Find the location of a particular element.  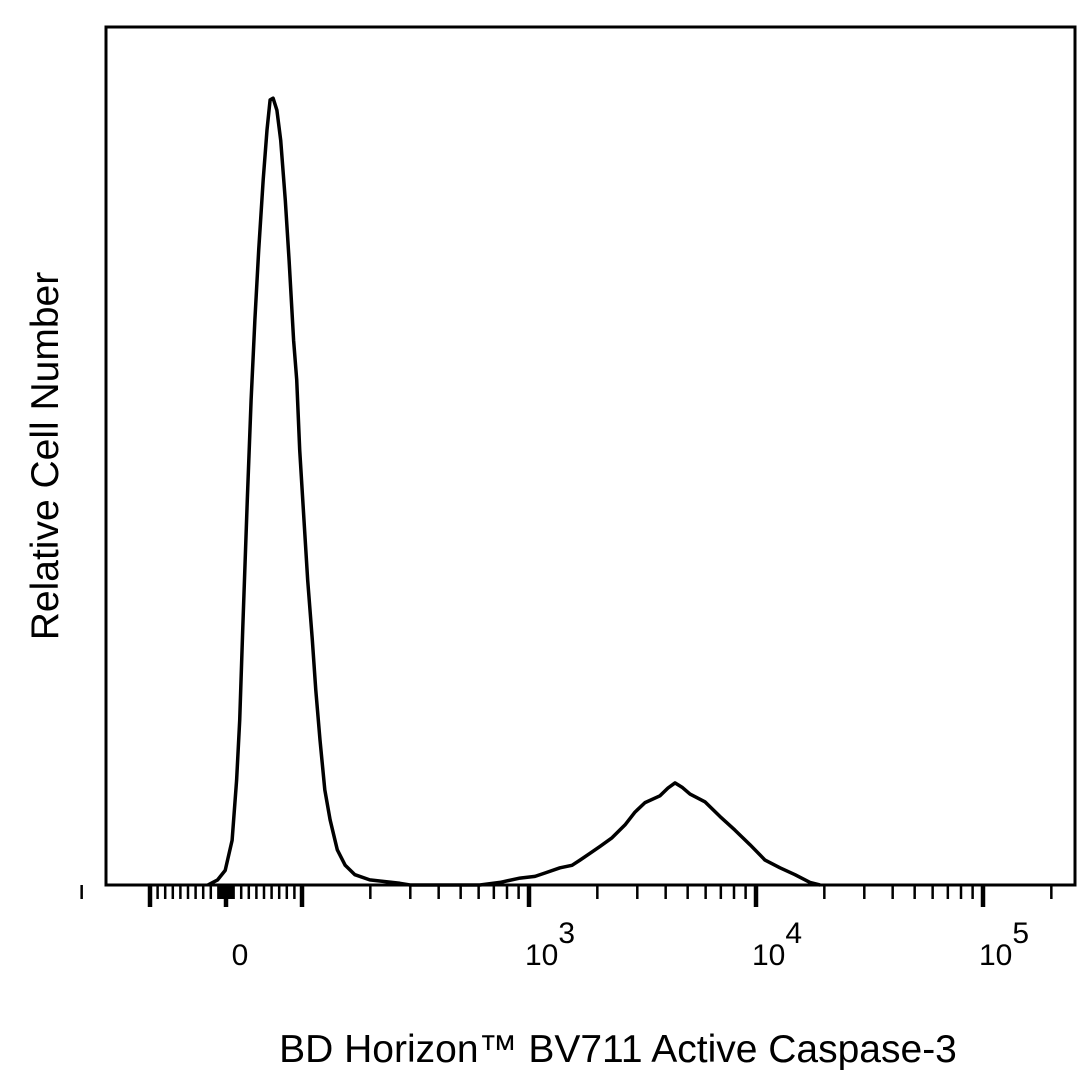

x-tick-label: 10⁴ is located at coordinates (777, 944).